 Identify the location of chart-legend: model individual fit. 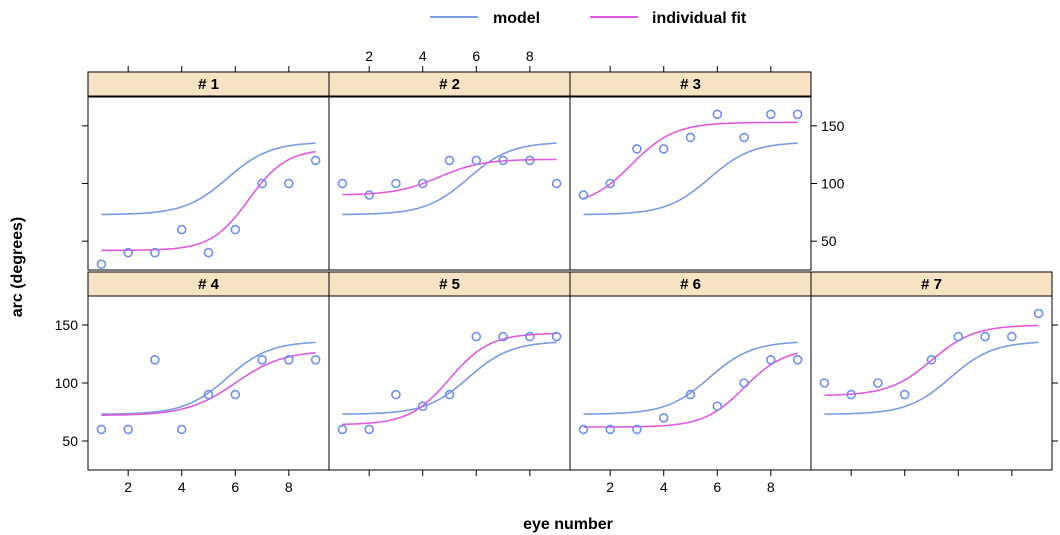
(588, 18).